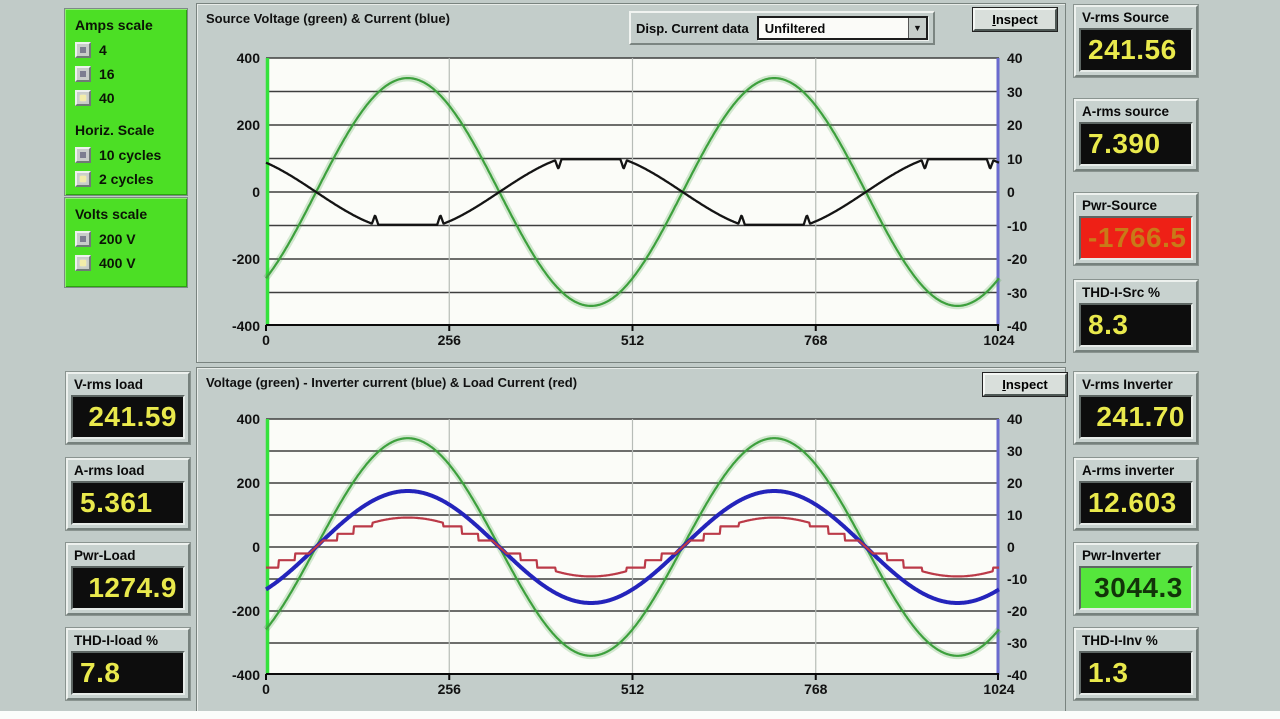 The image size is (1280, 719). I want to click on radio-led-400v, so click(83, 263).